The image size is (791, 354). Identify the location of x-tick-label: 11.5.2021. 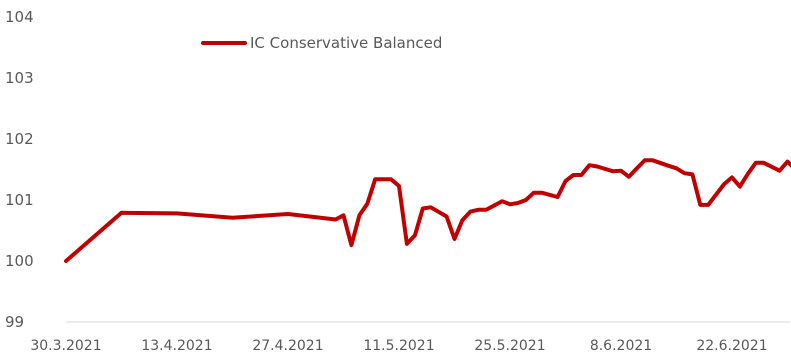
(398, 346).